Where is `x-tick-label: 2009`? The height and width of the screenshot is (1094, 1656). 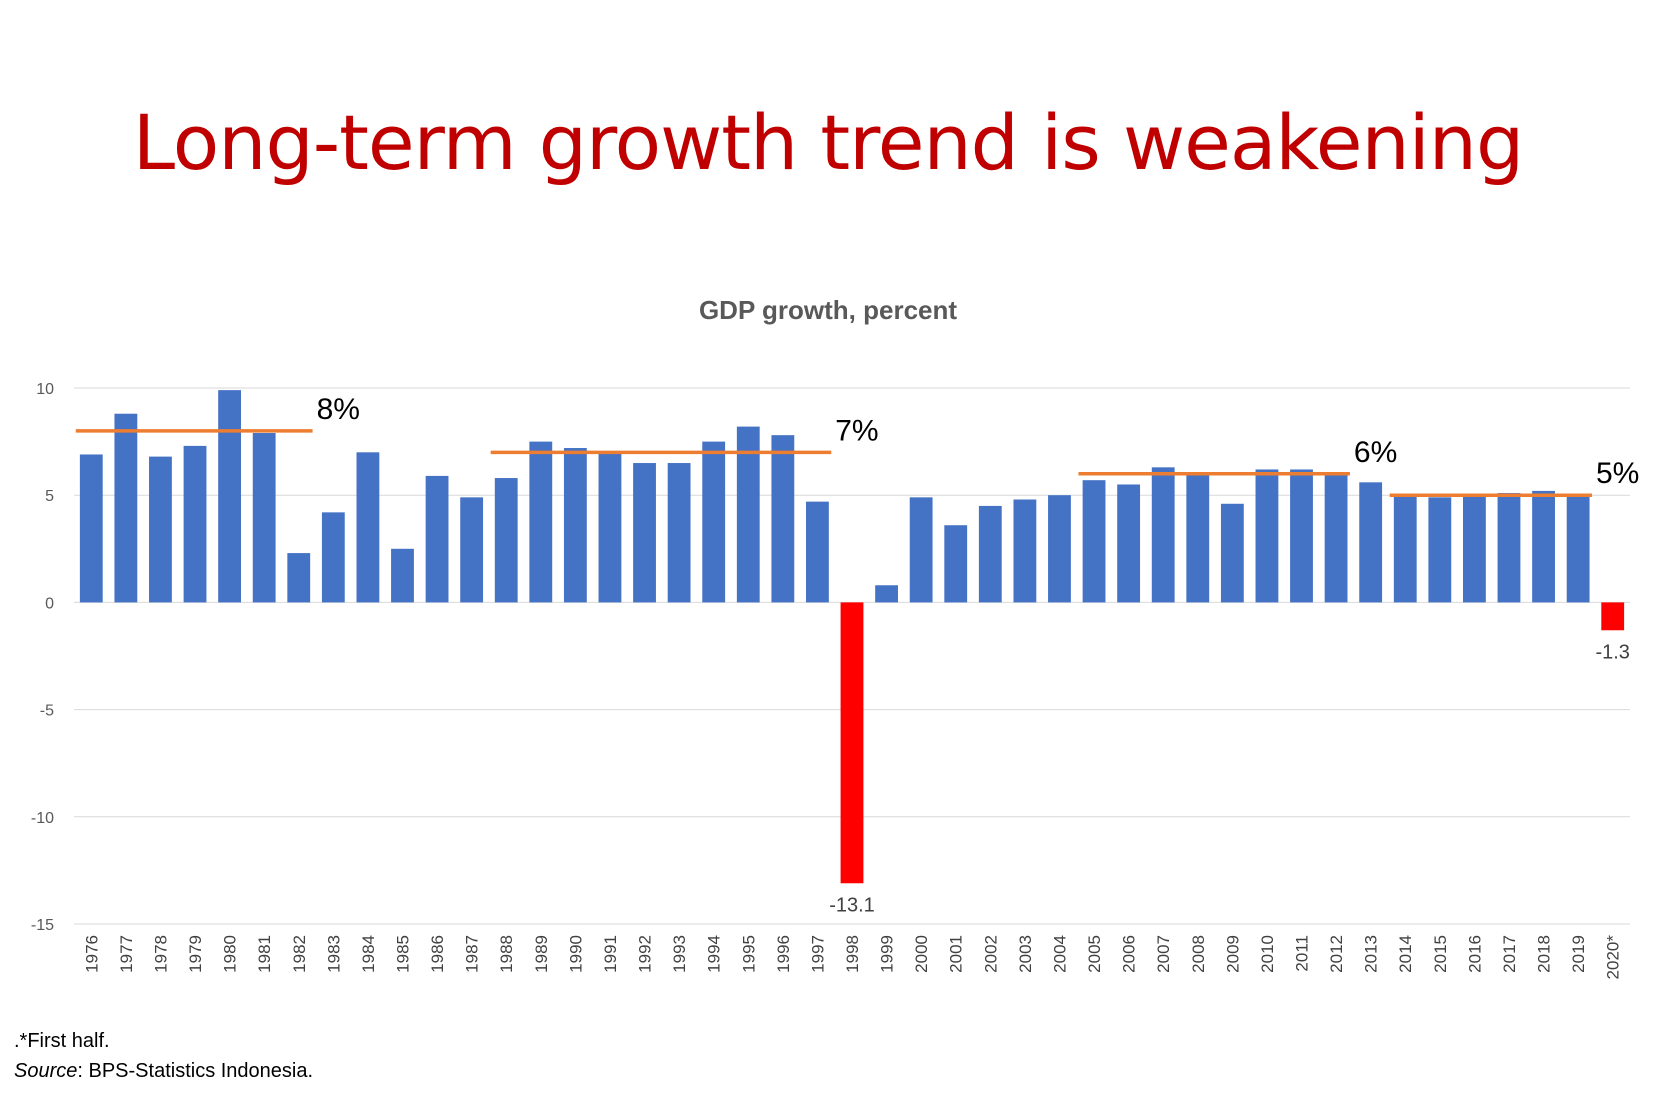
x-tick-label: 2009 is located at coordinates (1232, 954).